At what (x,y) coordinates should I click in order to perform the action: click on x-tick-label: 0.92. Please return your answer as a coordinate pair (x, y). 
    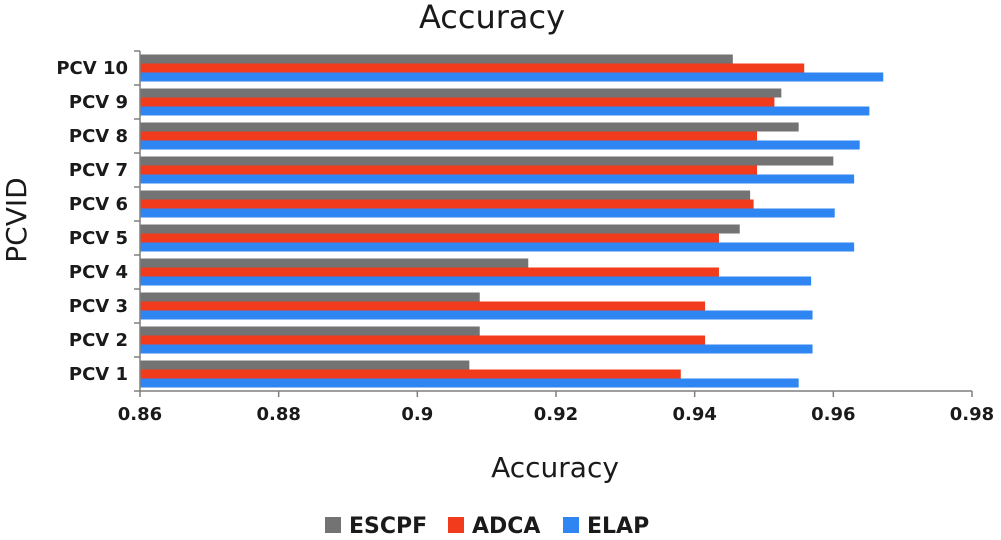
    Looking at the image, I should click on (556, 414).